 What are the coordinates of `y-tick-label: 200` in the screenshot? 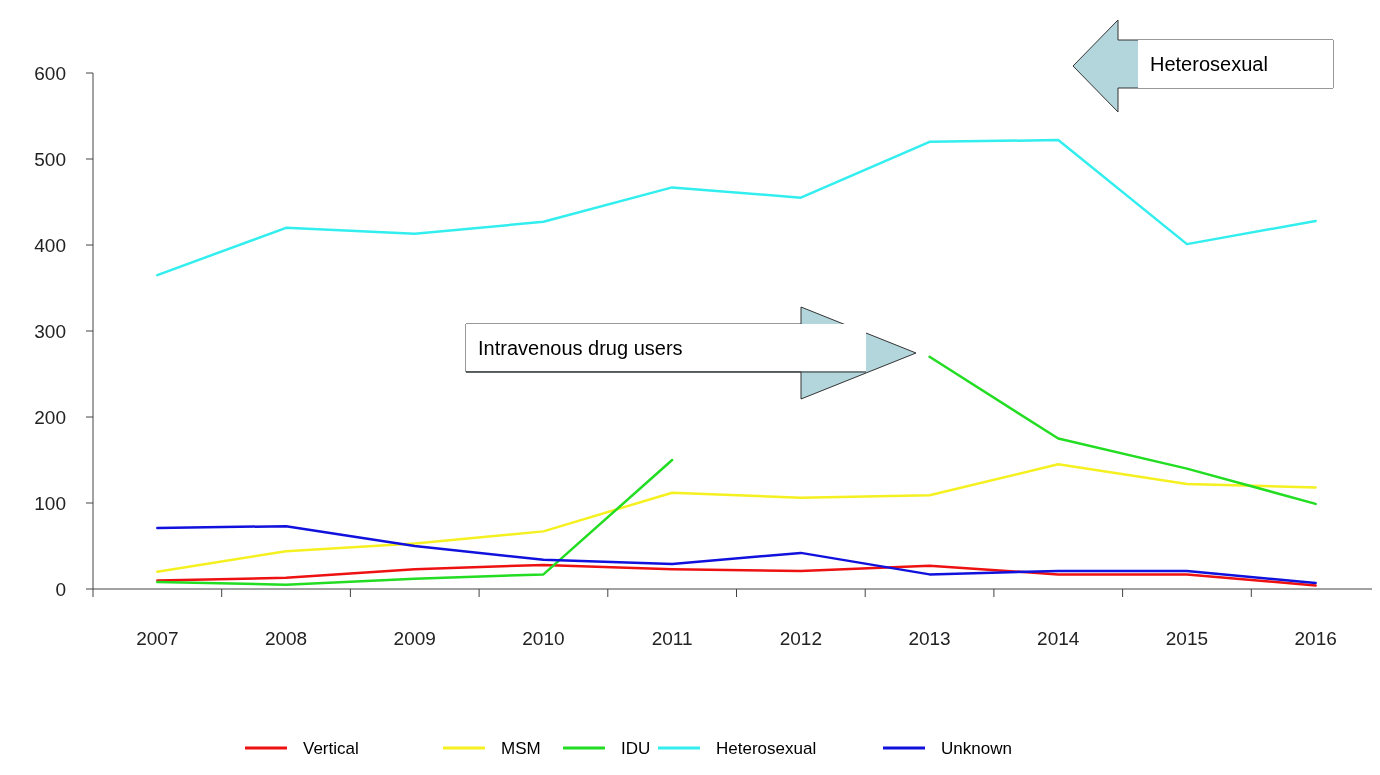 It's located at (50, 417).